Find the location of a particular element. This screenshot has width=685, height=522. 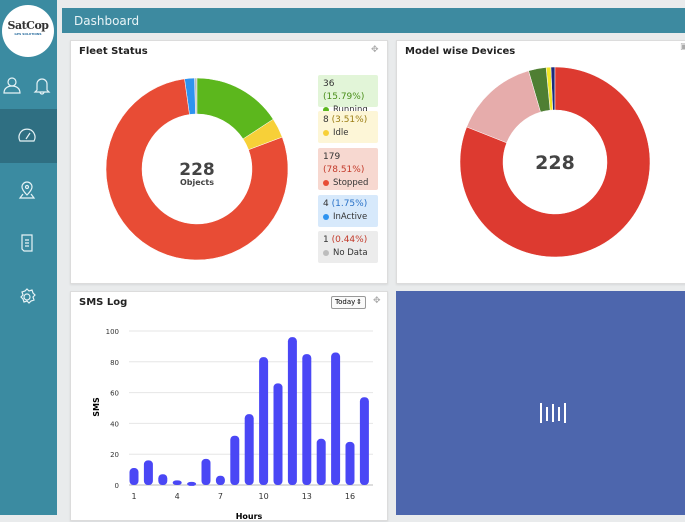

x-tick-label: 10 is located at coordinates (264, 496).